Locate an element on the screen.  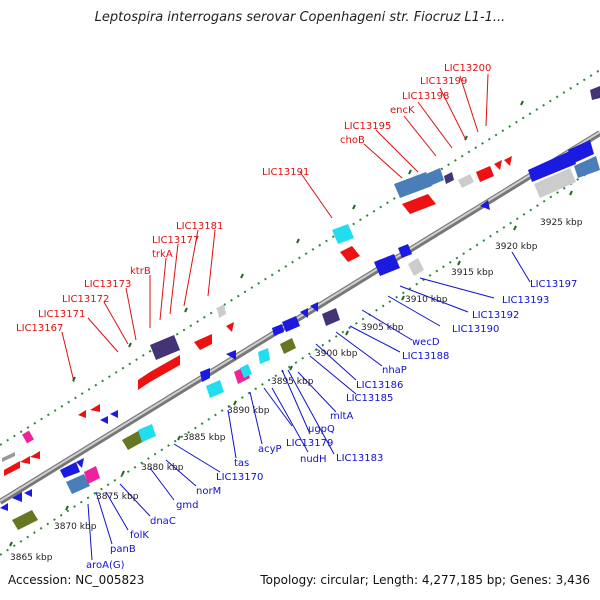
gene-label: LIC13195 is located at coordinates (367, 126).